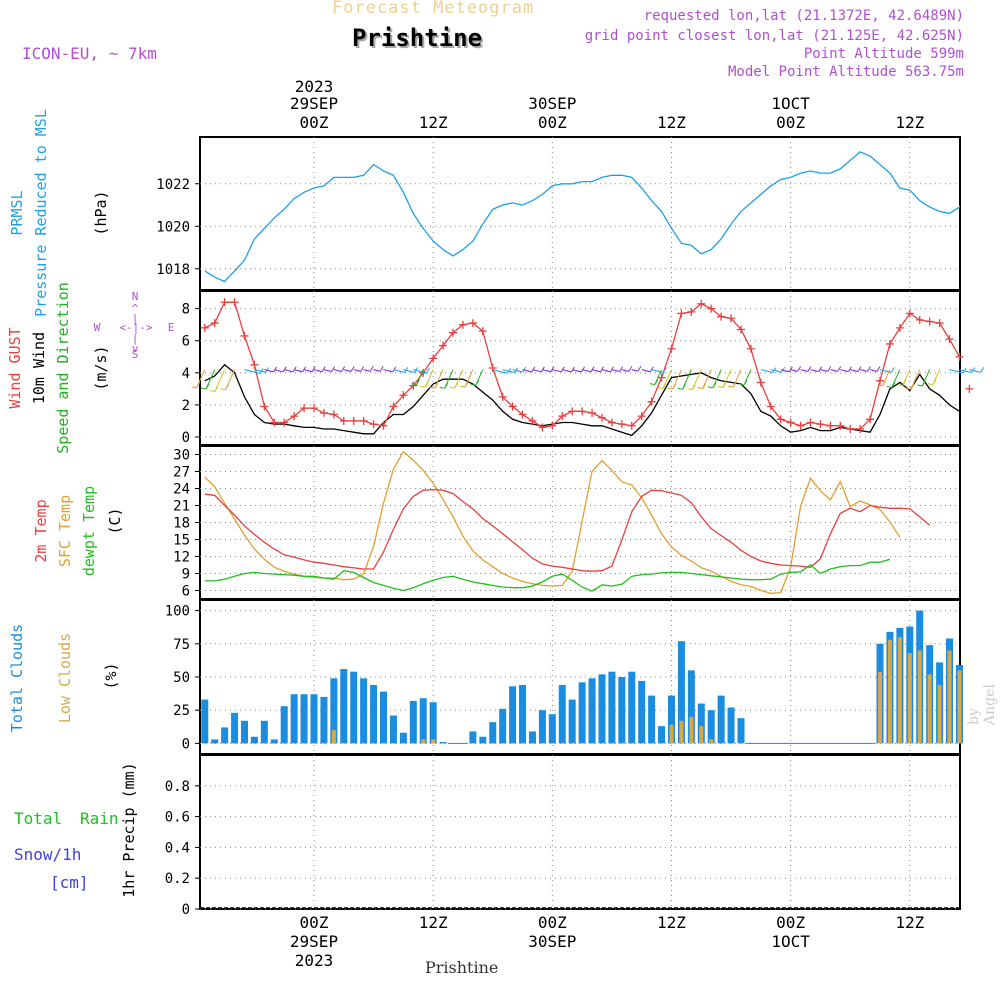  What do you see at coordinates (181, 473) in the screenshot?
I see `temp-ytick-label: 27` at bounding box center [181, 473].